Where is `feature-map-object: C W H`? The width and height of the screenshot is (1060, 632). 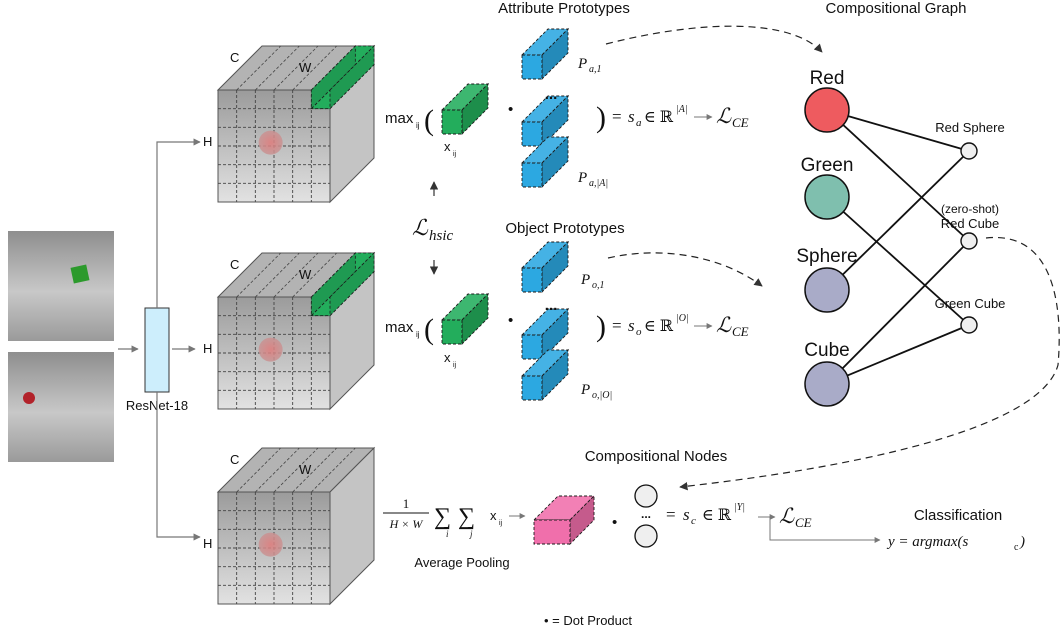 feature-map-object: C W H is located at coordinates (289, 331).